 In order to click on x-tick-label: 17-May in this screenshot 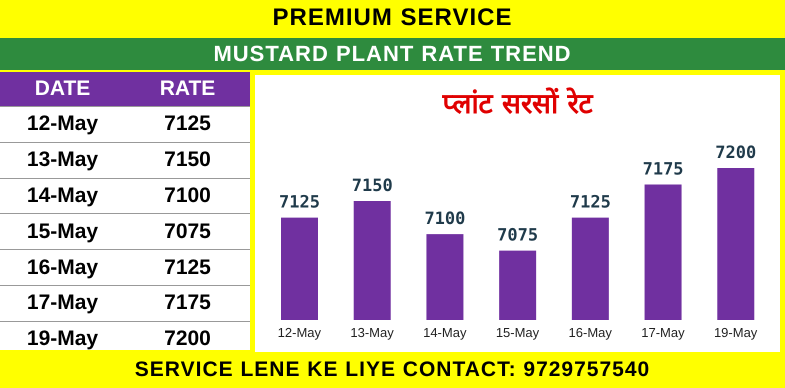, I will do `click(663, 332)`.